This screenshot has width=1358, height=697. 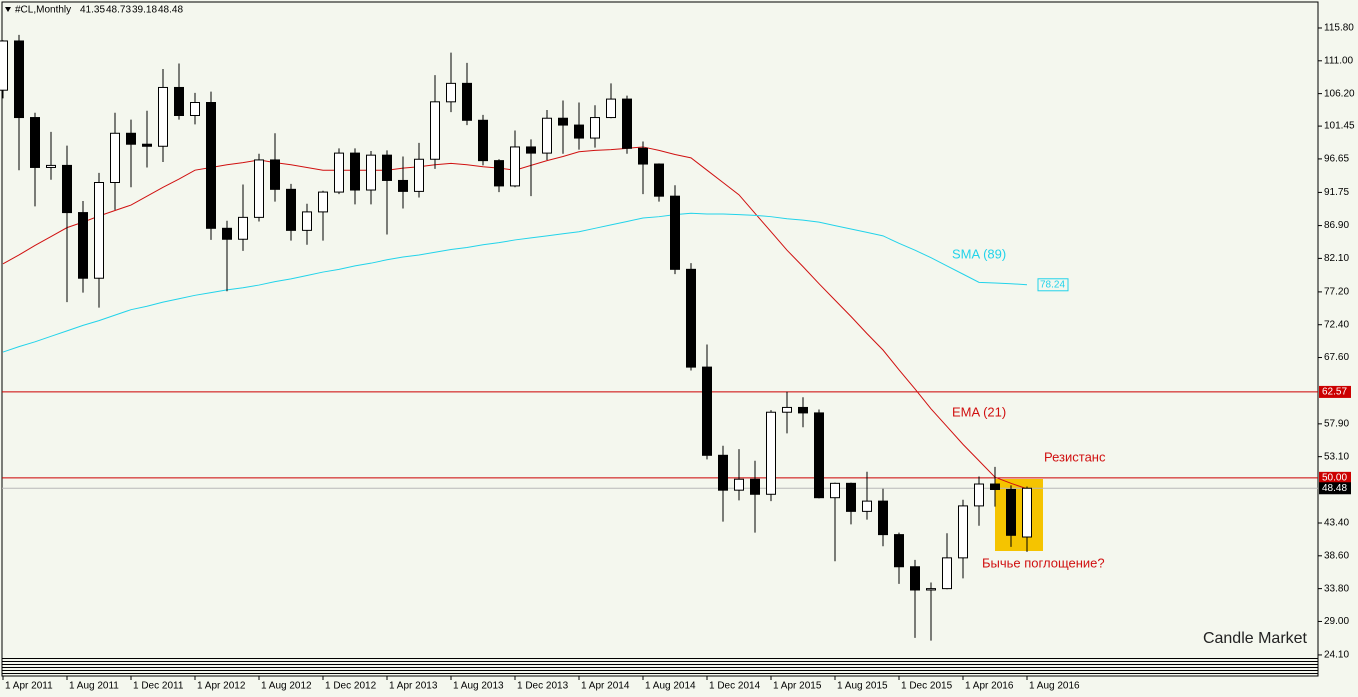 I want to click on y-tick-label: 101.45, so click(x=1339, y=126).